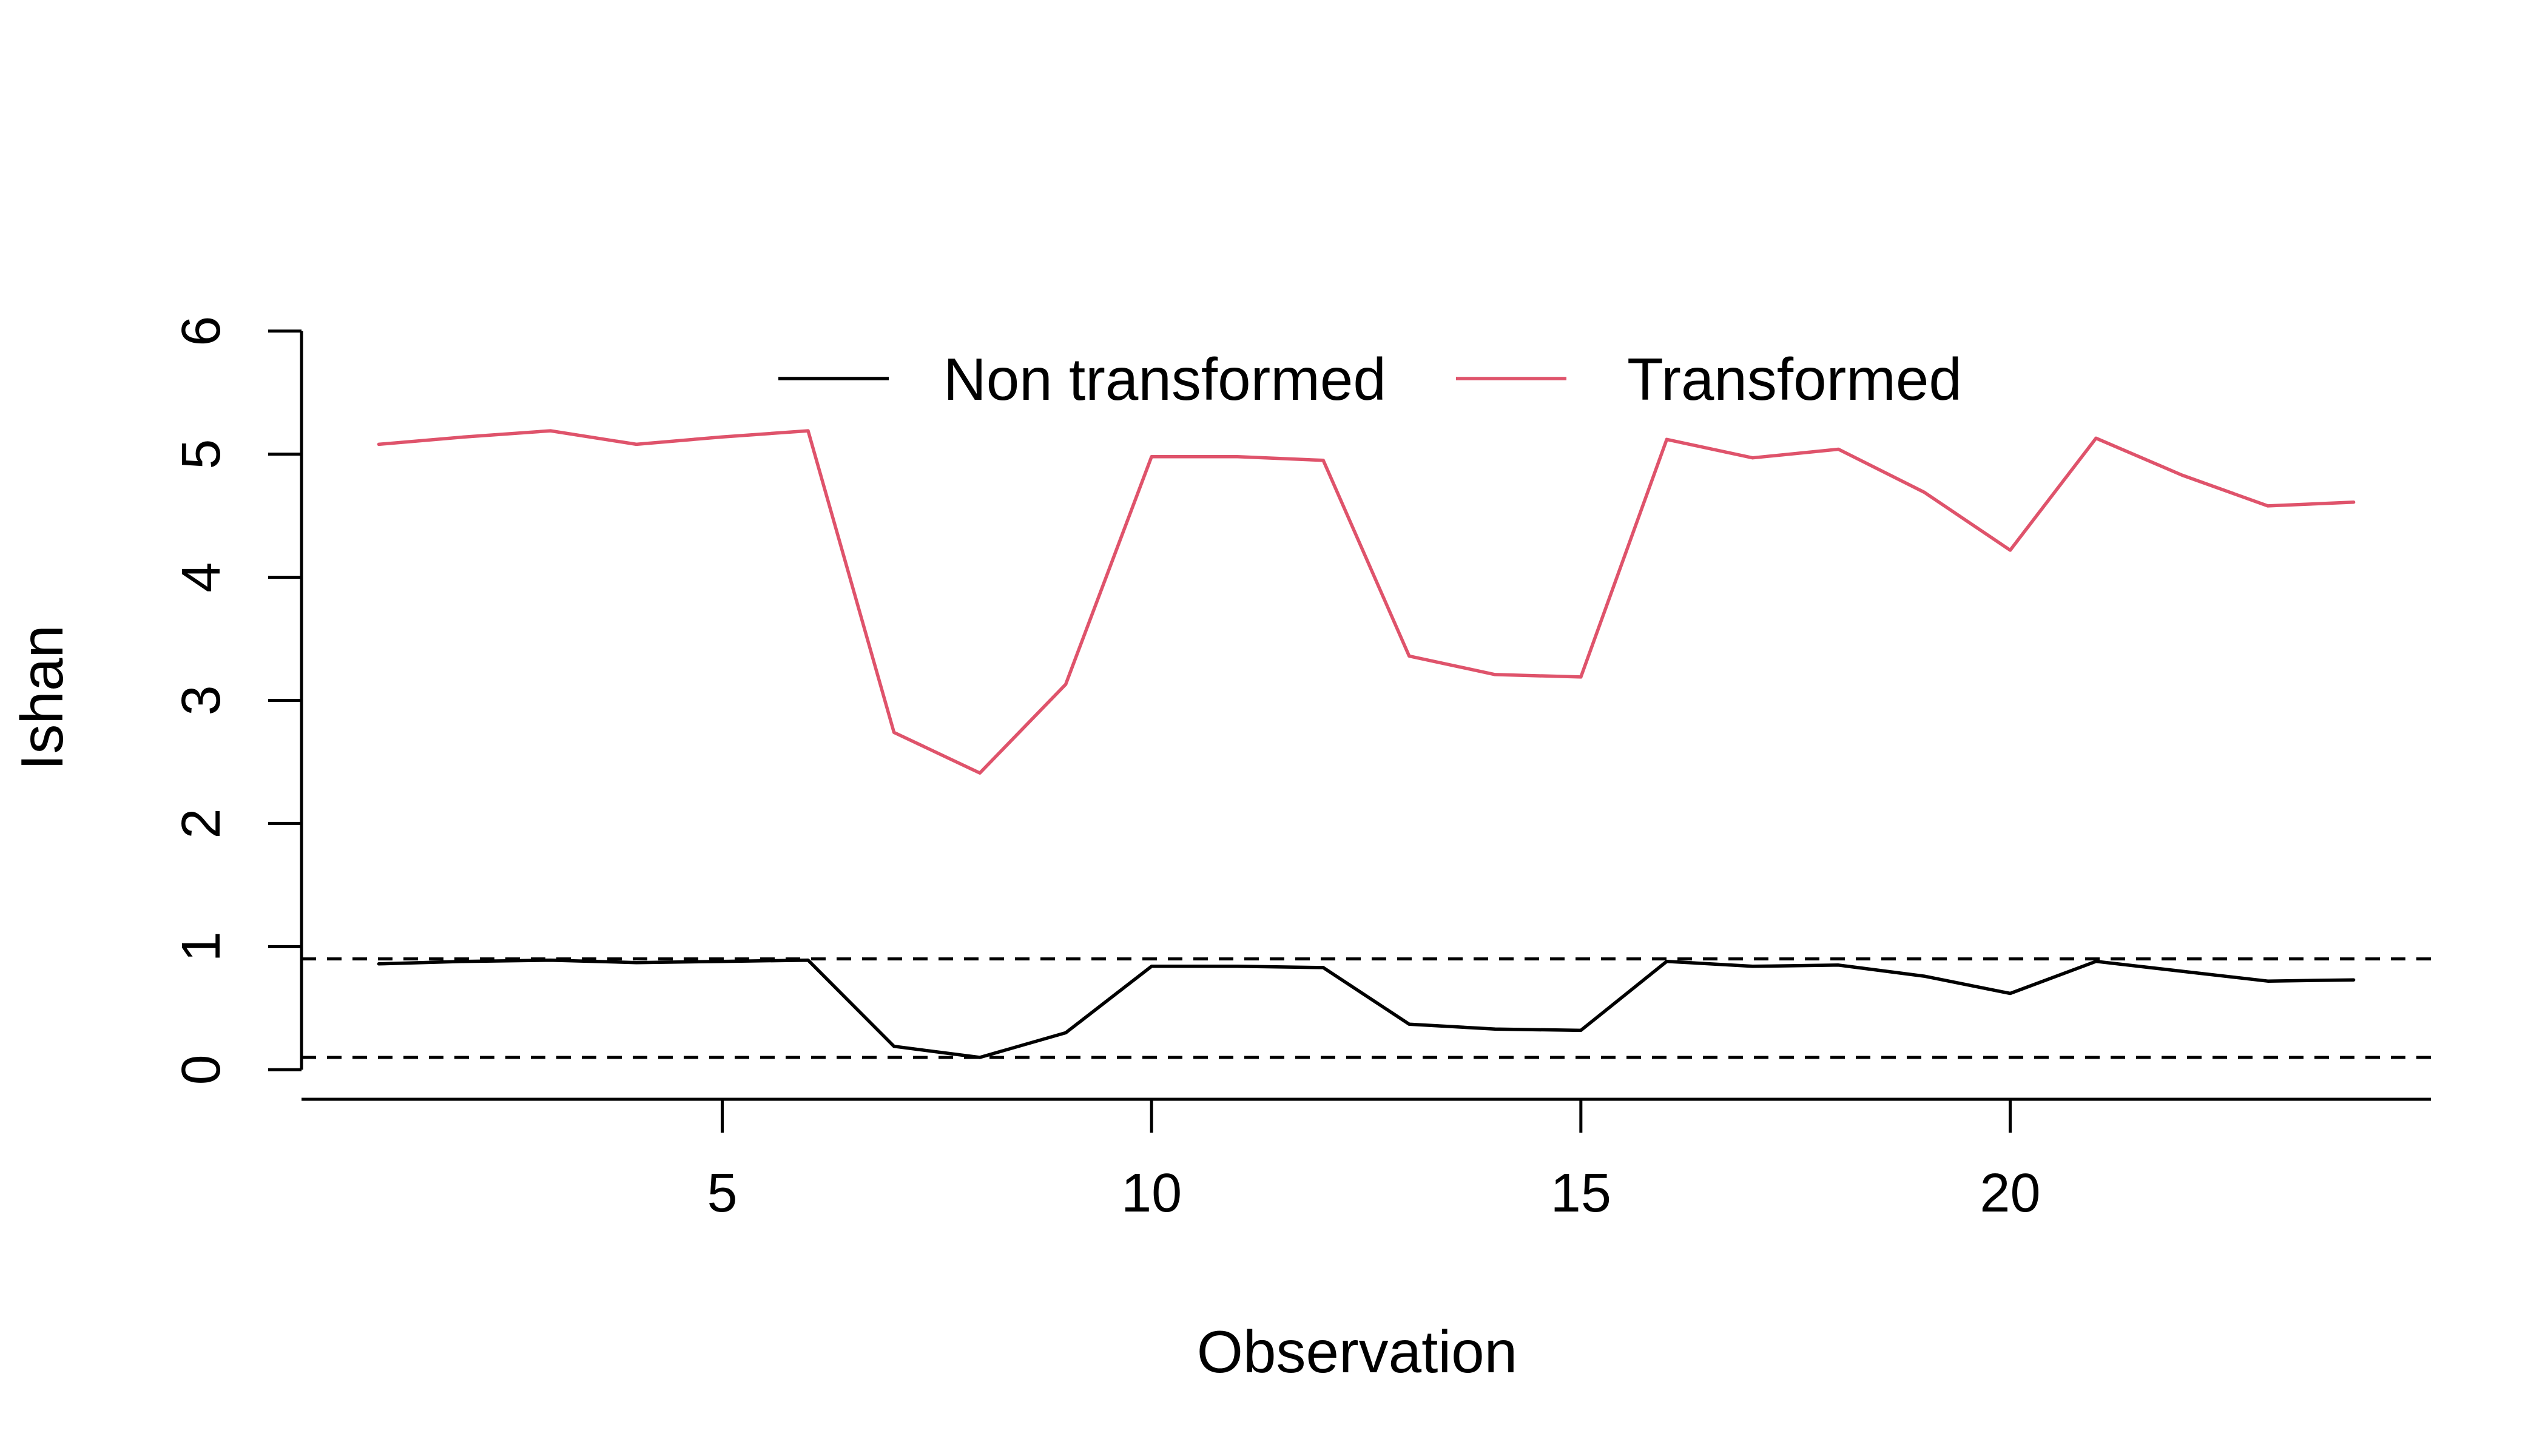  What do you see at coordinates (1357, 1351) in the screenshot?
I see `x-axis-title: Observation` at bounding box center [1357, 1351].